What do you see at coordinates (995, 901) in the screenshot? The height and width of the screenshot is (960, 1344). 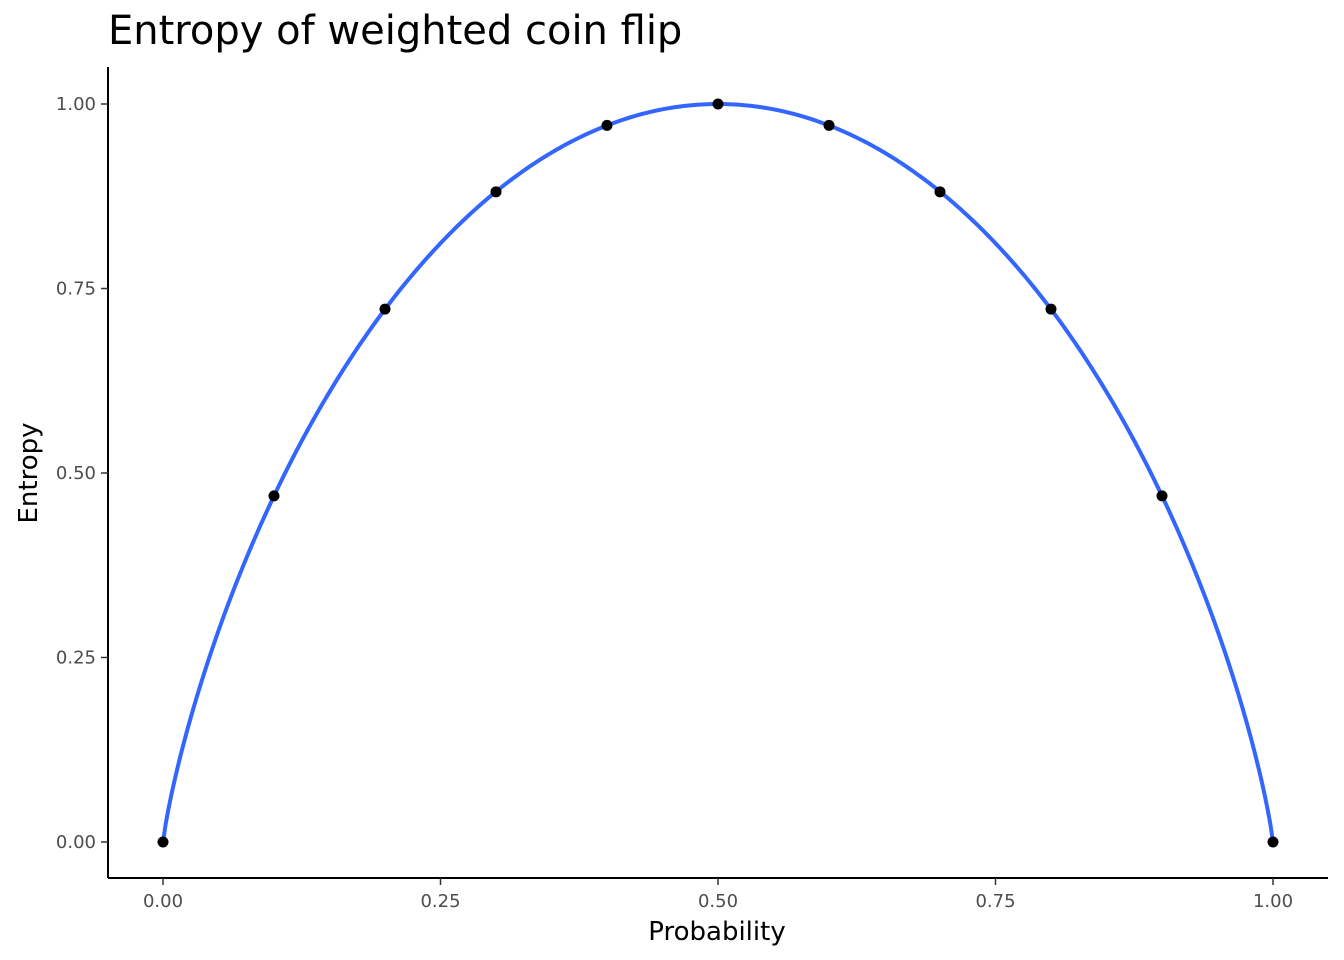 I see `x-tick-label: 0.75` at bounding box center [995, 901].